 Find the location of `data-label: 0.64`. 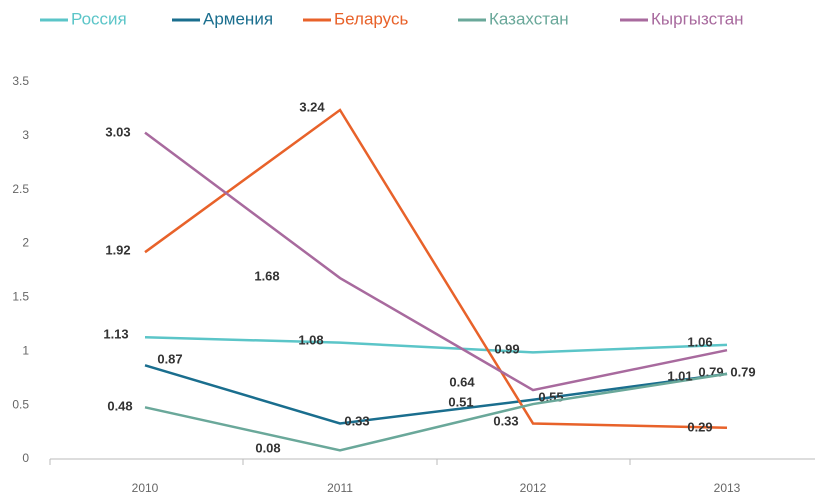

data-label: 0.64 is located at coordinates (462, 381).